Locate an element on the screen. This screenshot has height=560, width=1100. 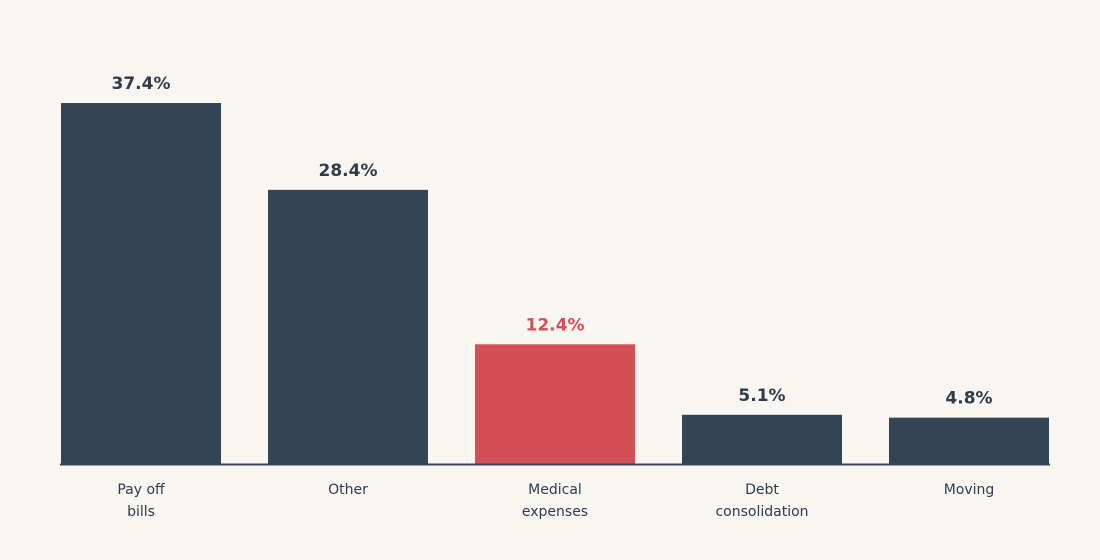
value-label-1: 28.4% is located at coordinates (348, 171).